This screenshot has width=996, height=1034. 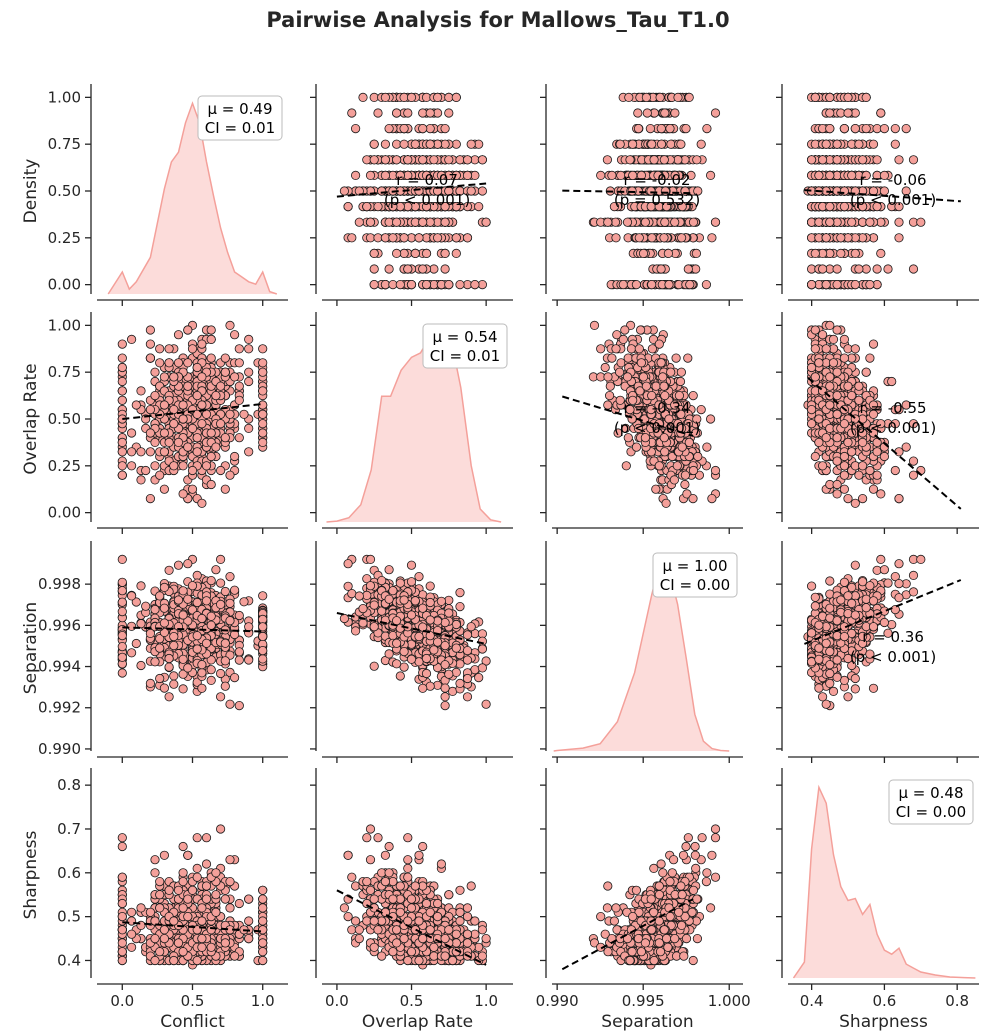 What do you see at coordinates (877, 195) in the screenshot?
I see `panel-r0-c3: r = -0.06(p < 0.001)` at bounding box center [877, 195].